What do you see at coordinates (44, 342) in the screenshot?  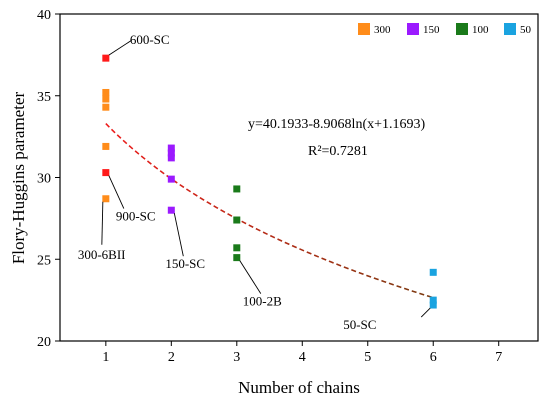 I see `y-tick-label: 20` at bounding box center [44, 342].